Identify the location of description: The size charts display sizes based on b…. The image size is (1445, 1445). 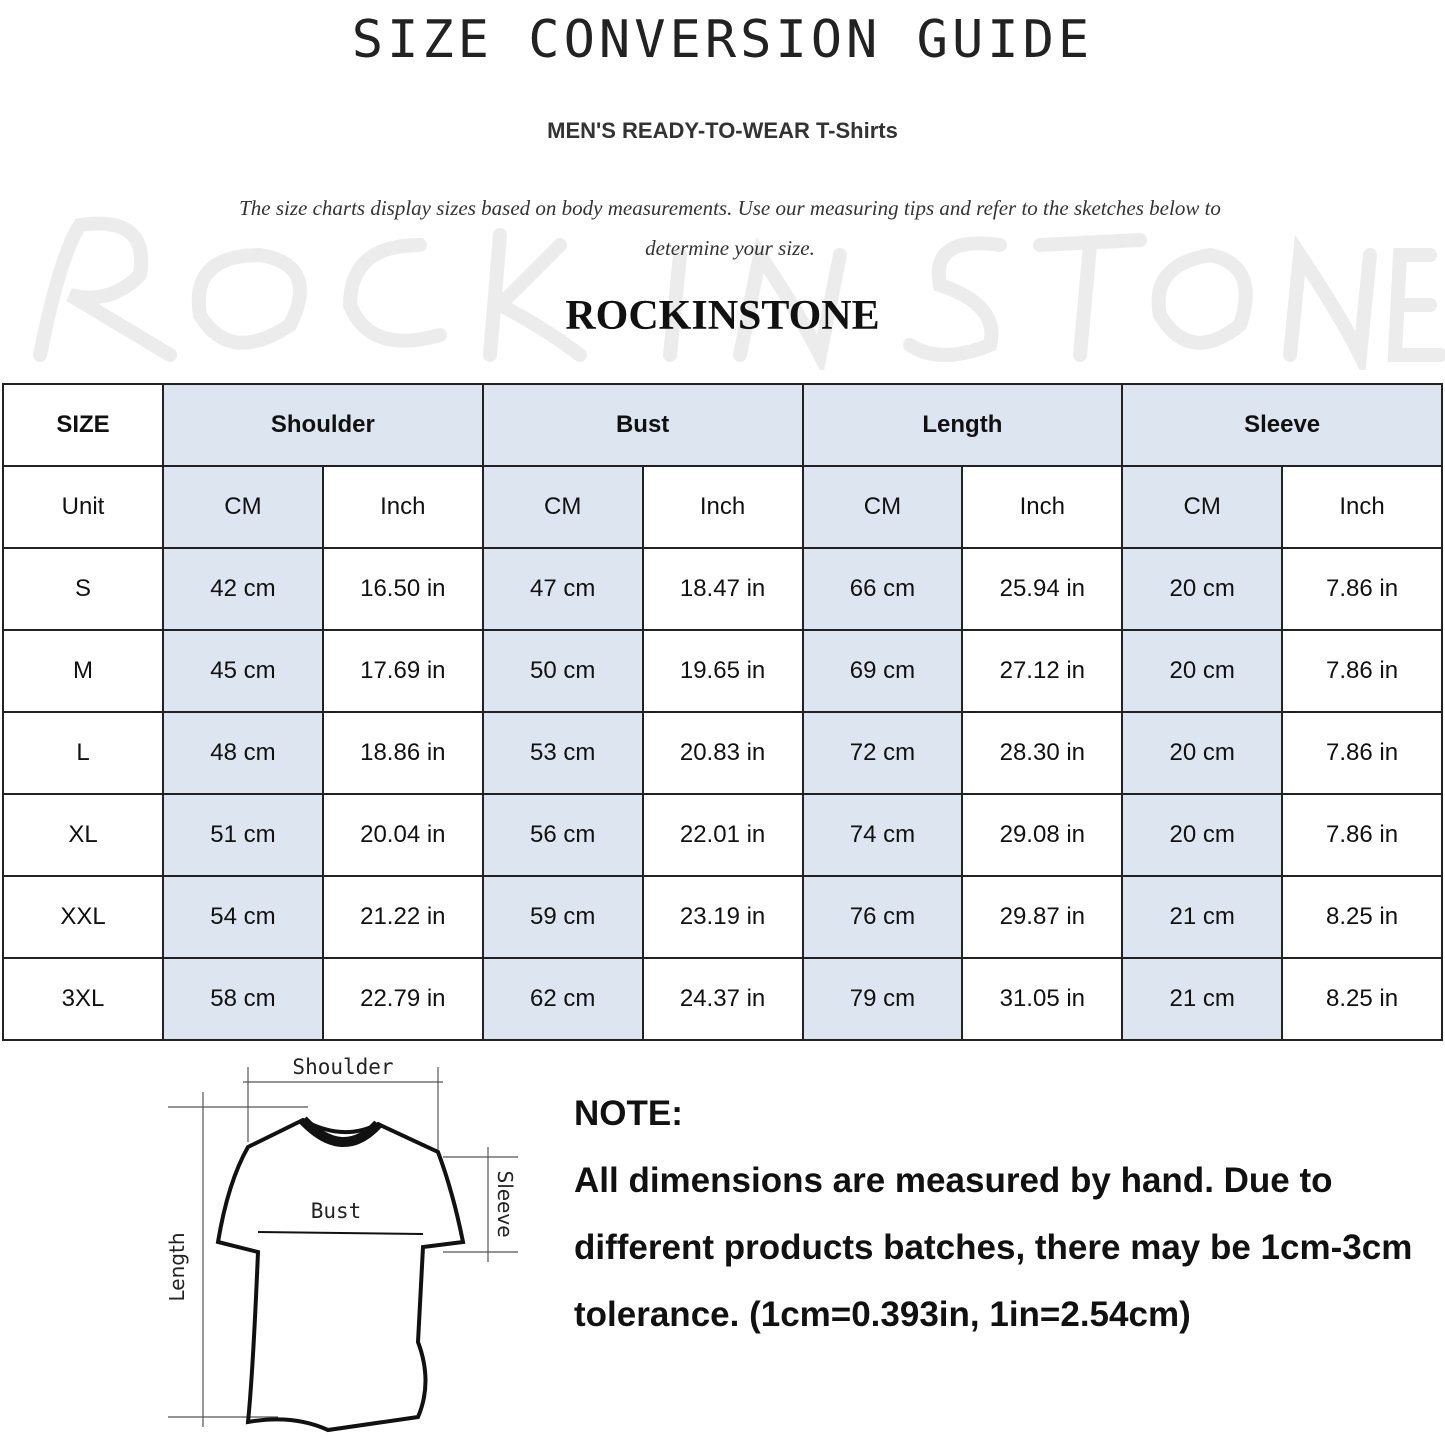
(730, 228).